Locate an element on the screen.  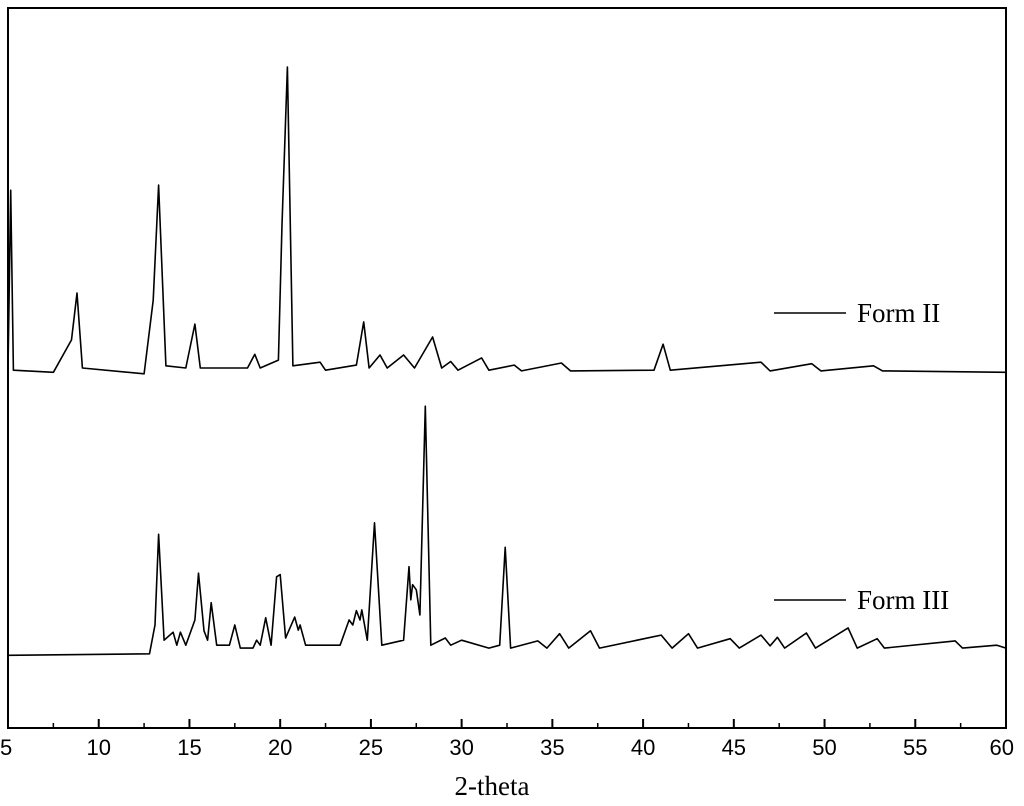
x-tick-label: 60 is located at coordinates (1002, 747).